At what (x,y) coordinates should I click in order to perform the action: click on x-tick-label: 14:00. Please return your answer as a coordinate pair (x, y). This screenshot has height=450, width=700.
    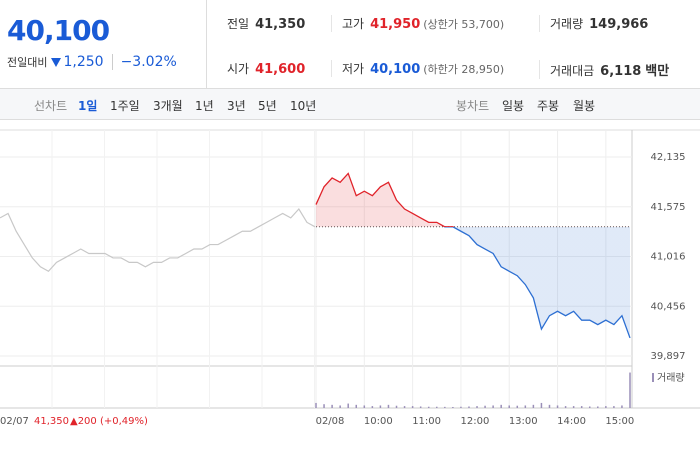
    Looking at the image, I should click on (571, 421).